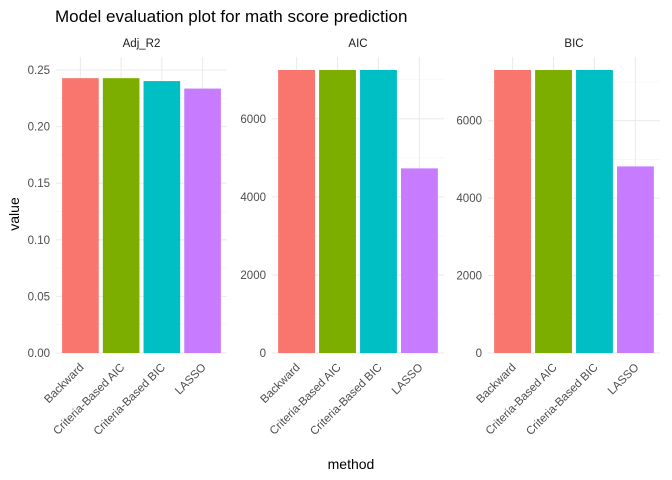 This screenshot has height=480, width=672. What do you see at coordinates (39, 241) in the screenshot?
I see `y-tick-label: 0.10` at bounding box center [39, 241].